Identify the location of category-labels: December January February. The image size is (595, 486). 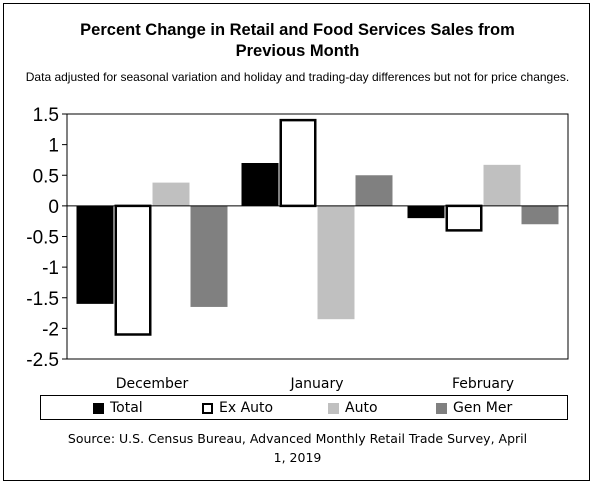
(315, 384).